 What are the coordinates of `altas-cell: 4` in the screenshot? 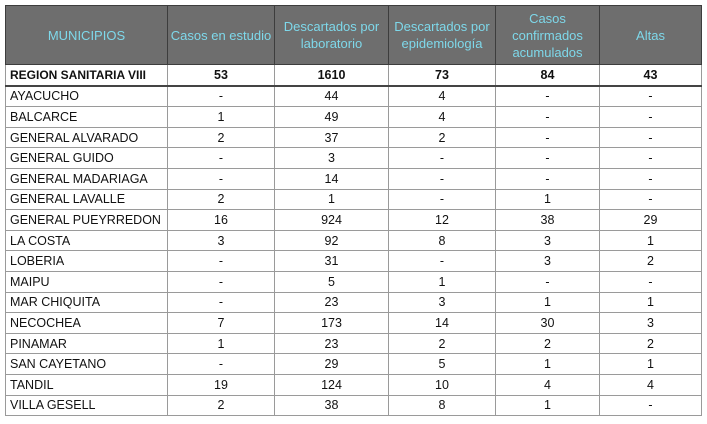 It's located at (650, 384).